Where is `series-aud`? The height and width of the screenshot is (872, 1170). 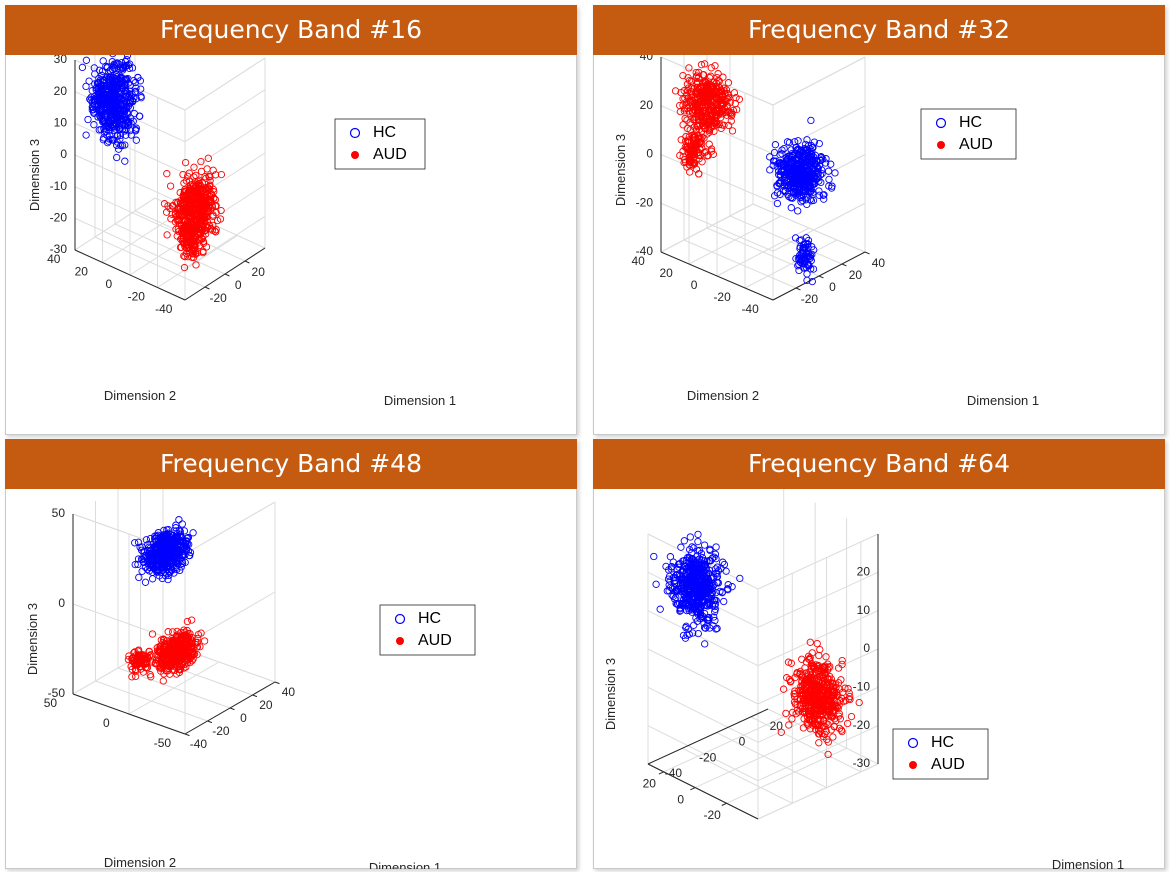
series-aud is located at coordinates (166, 650).